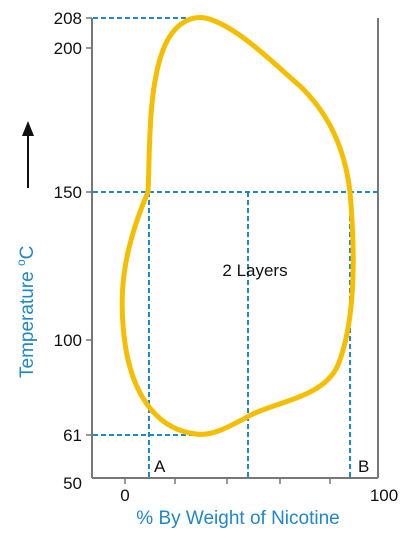  I want to click on y-tick-label-150: 150, so click(68, 192).